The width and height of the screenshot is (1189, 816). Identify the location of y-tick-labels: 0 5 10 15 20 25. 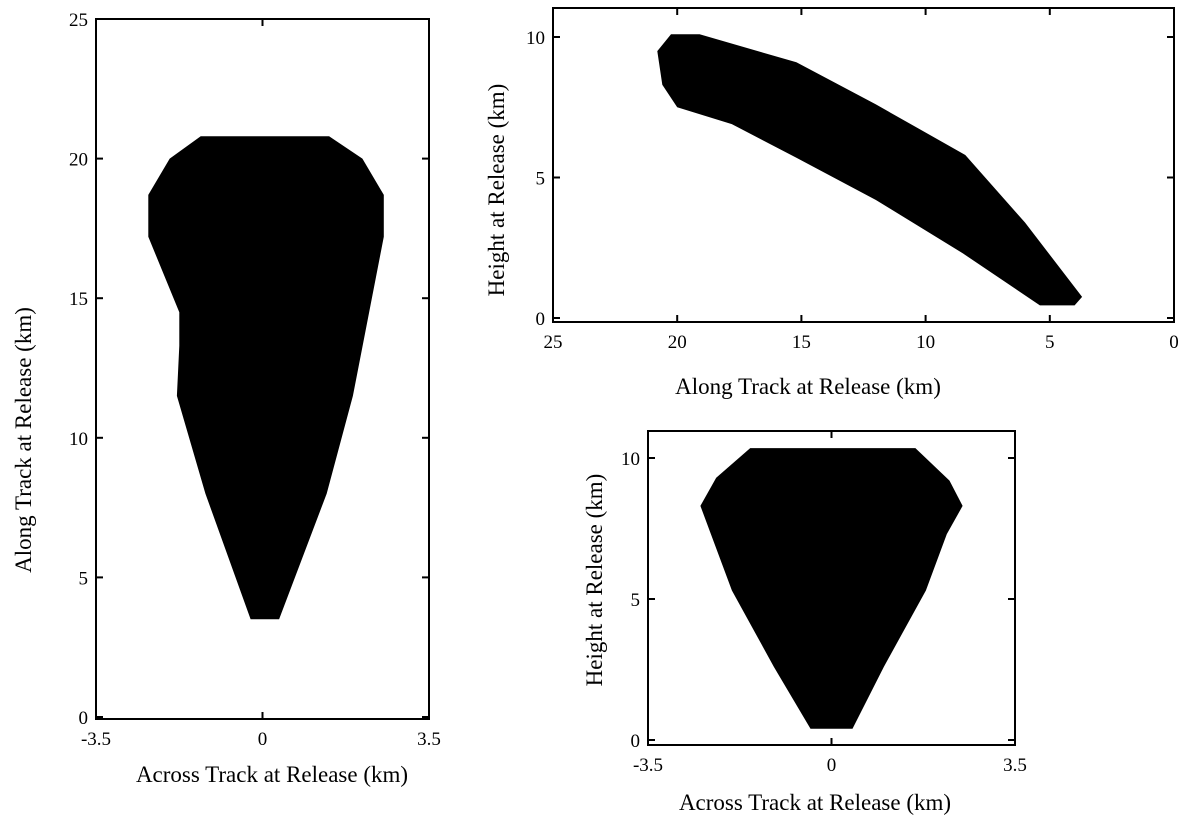
(78, 369).